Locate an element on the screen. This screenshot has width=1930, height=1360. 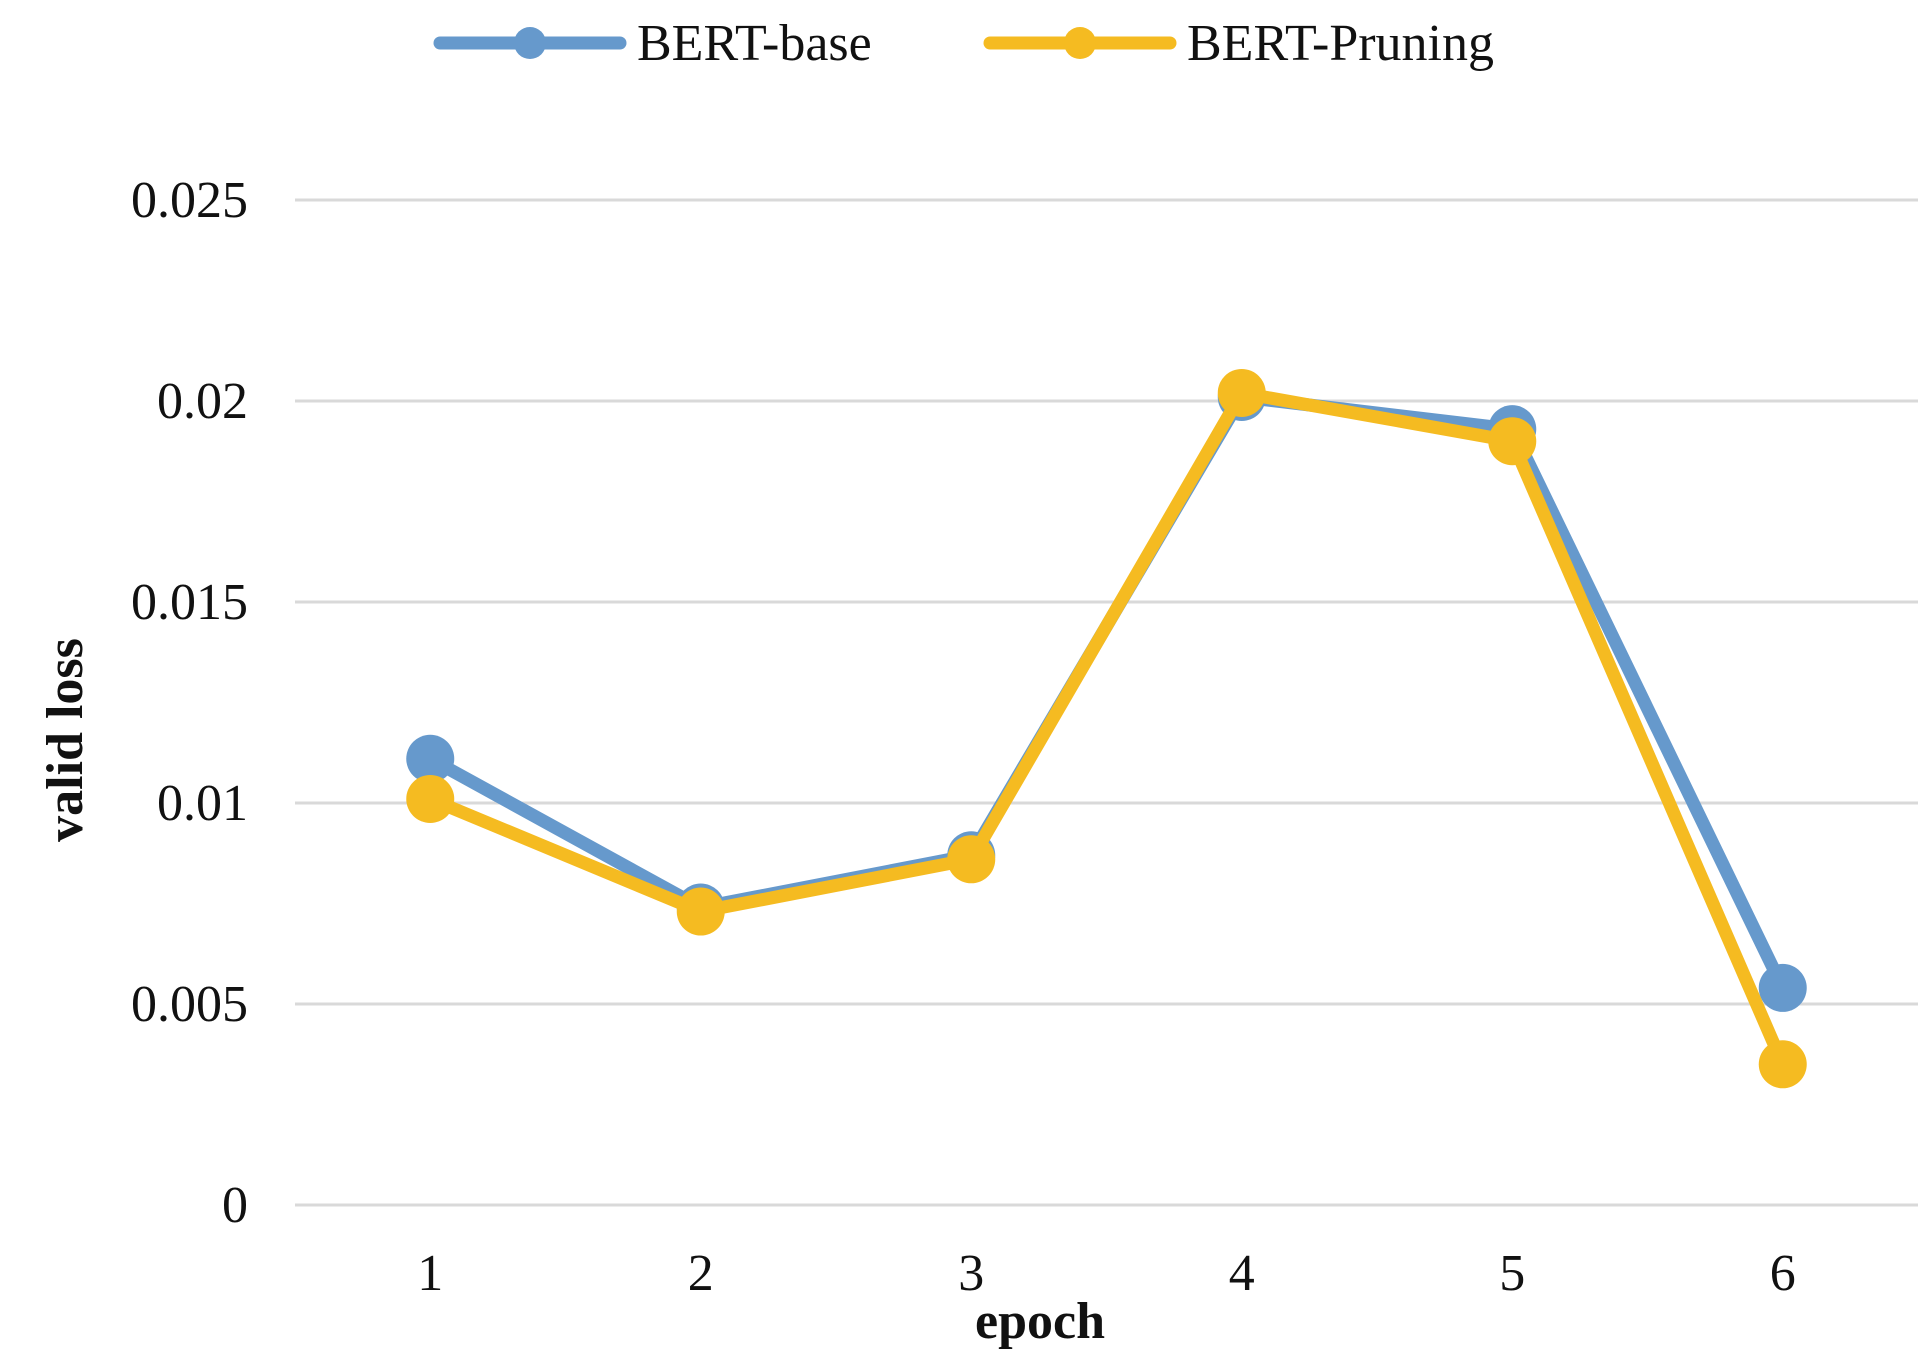
x-tick-label: 3 is located at coordinates (971, 1273).